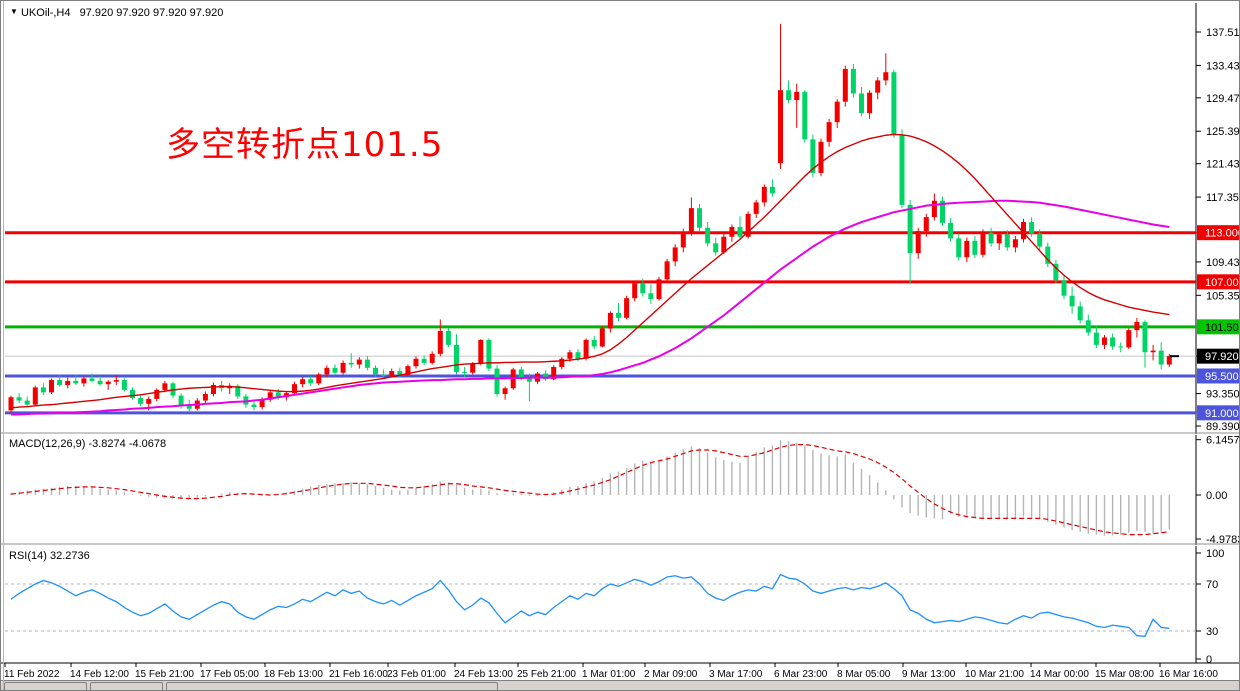 This screenshot has height=691, width=1240. What do you see at coordinates (1222, 377) in the screenshot?
I see `price-tag-label: 95.500` at bounding box center [1222, 377].